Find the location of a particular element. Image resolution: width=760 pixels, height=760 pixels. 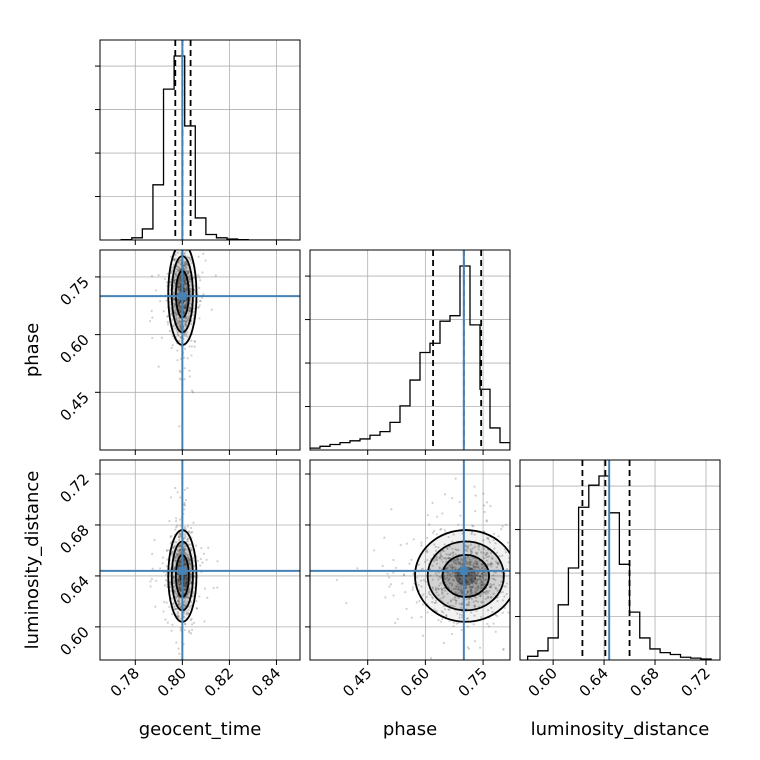

contour-level is located at coordinates (462, 576).